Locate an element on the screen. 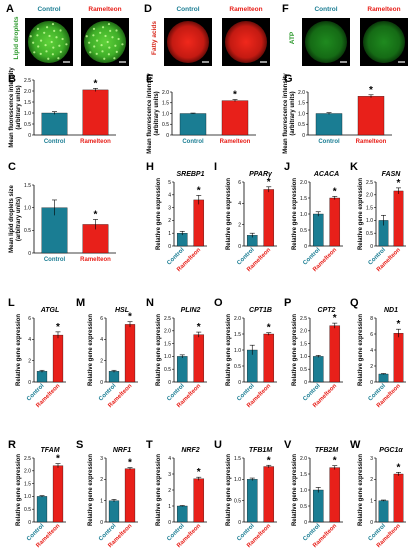 Image resolution: width=412 pixels, height=550 pixels. stain-label: Fatty acids is located at coordinates (154, 38).